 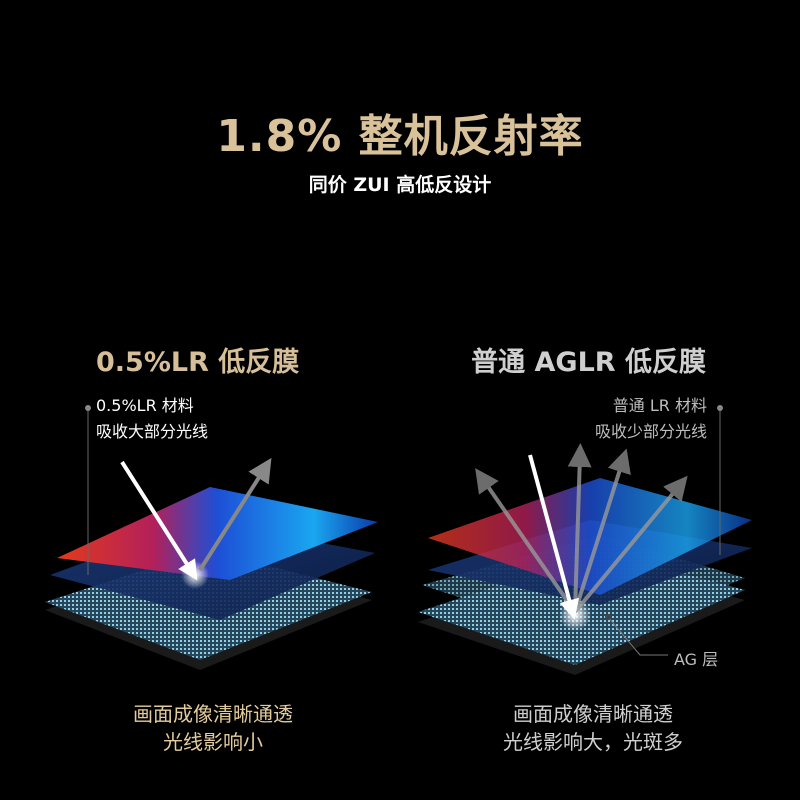 I want to click on right-footer-line: 光线影响大，光斑多, so click(x=593, y=742).